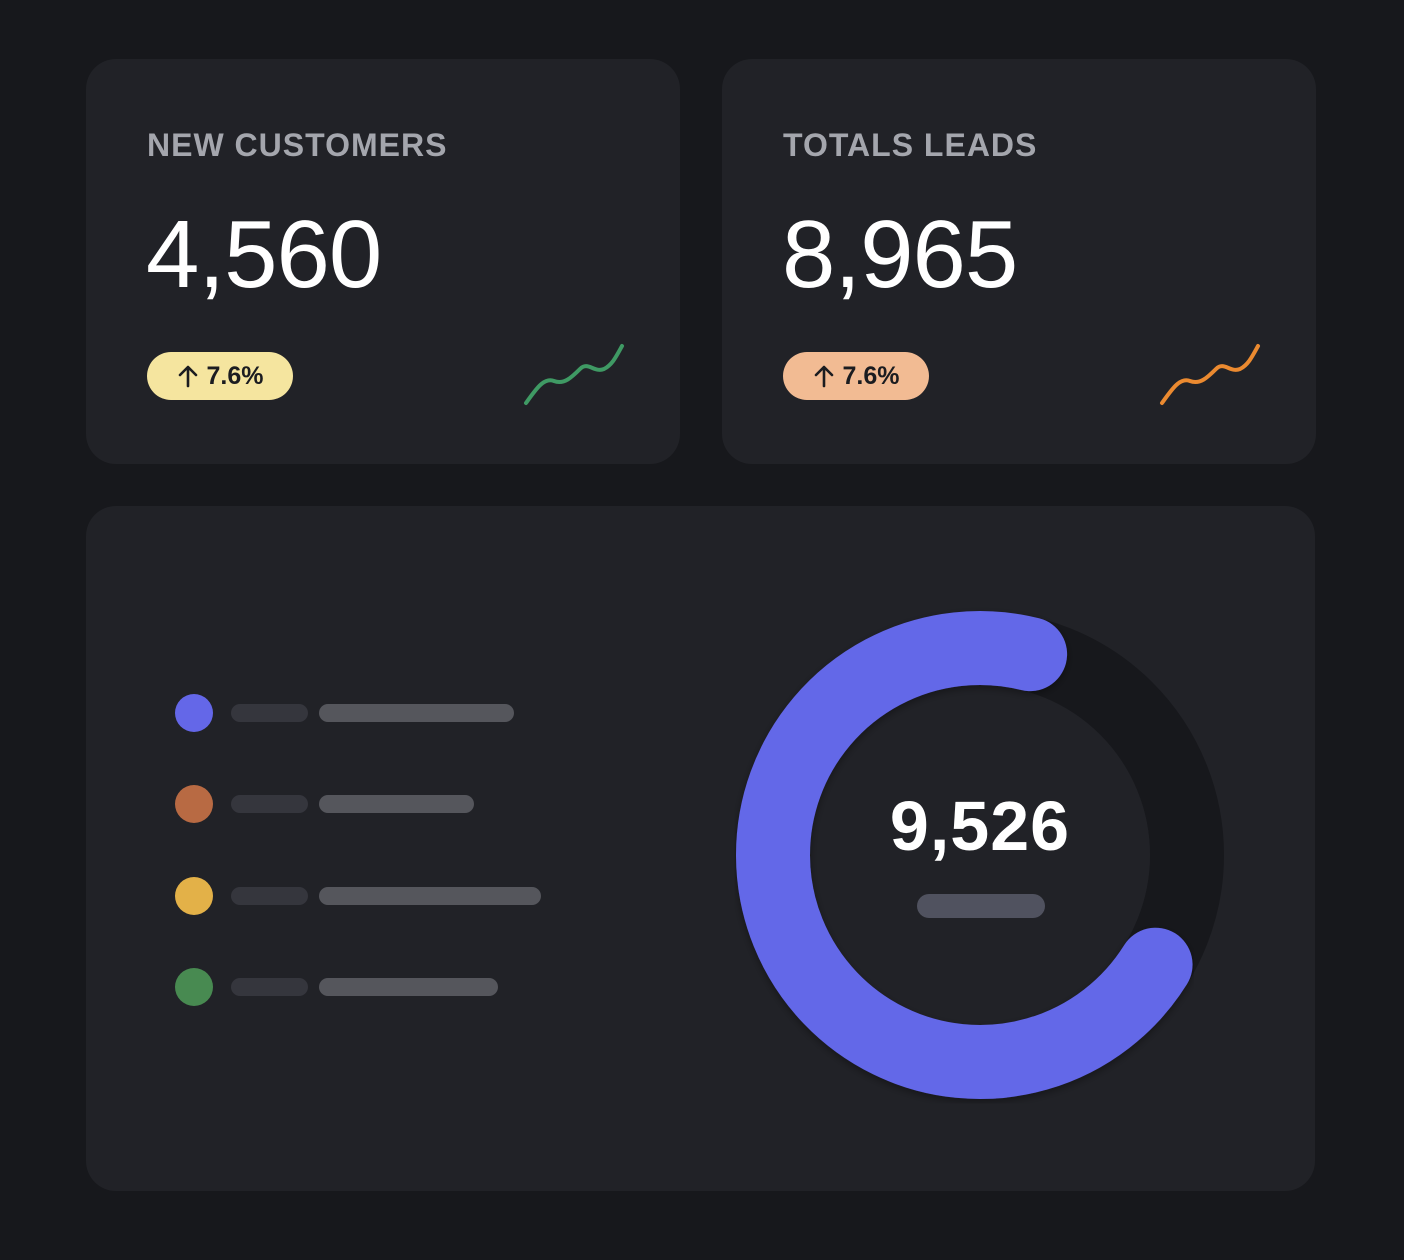 The height and width of the screenshot is (1260, 1404). Describe the element at coordinates (264, 254) in the screenshot. I see `card-value: 4,560` at that location.